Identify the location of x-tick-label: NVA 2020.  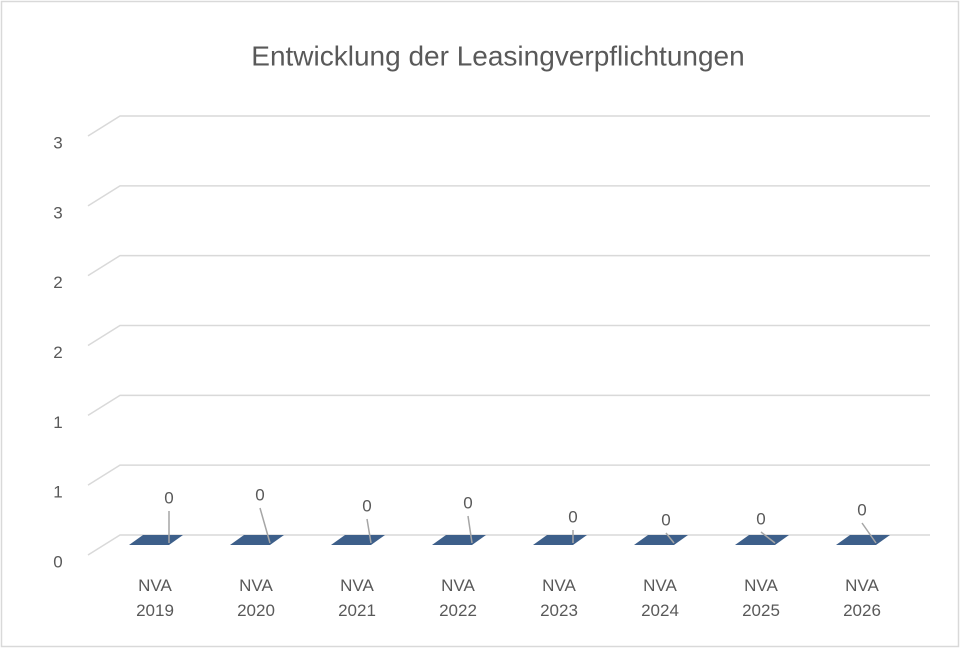
(256, 598).